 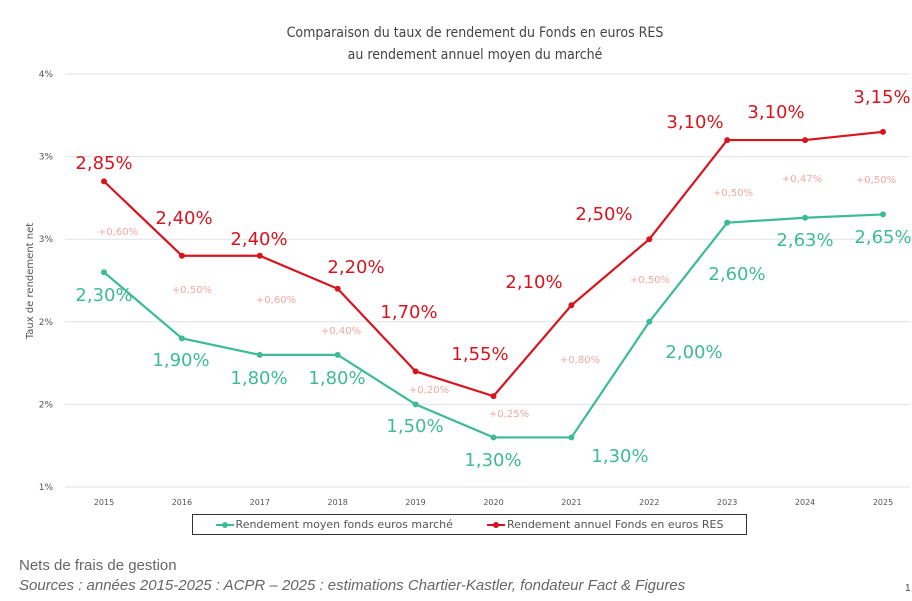 What do you see at coordinates (736, 274) in the screenshot?
I see `data-label: 2,60%` at bounding box center [736, 274].